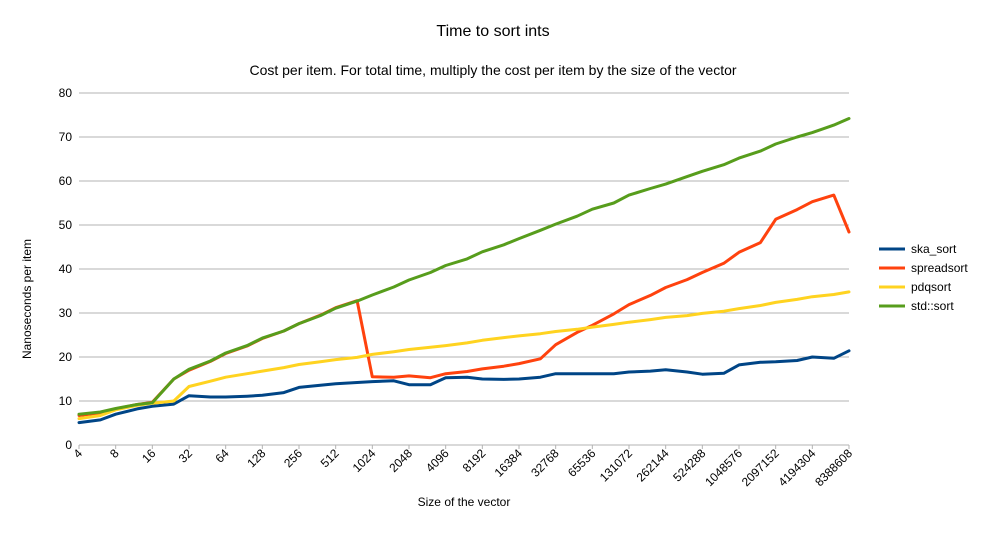 Image resolution: width=986 pixels, height=555 pixels. Describe the element at coordinates (66, 357) in the screenshot. I see `y-tick-label: 20` at that location.